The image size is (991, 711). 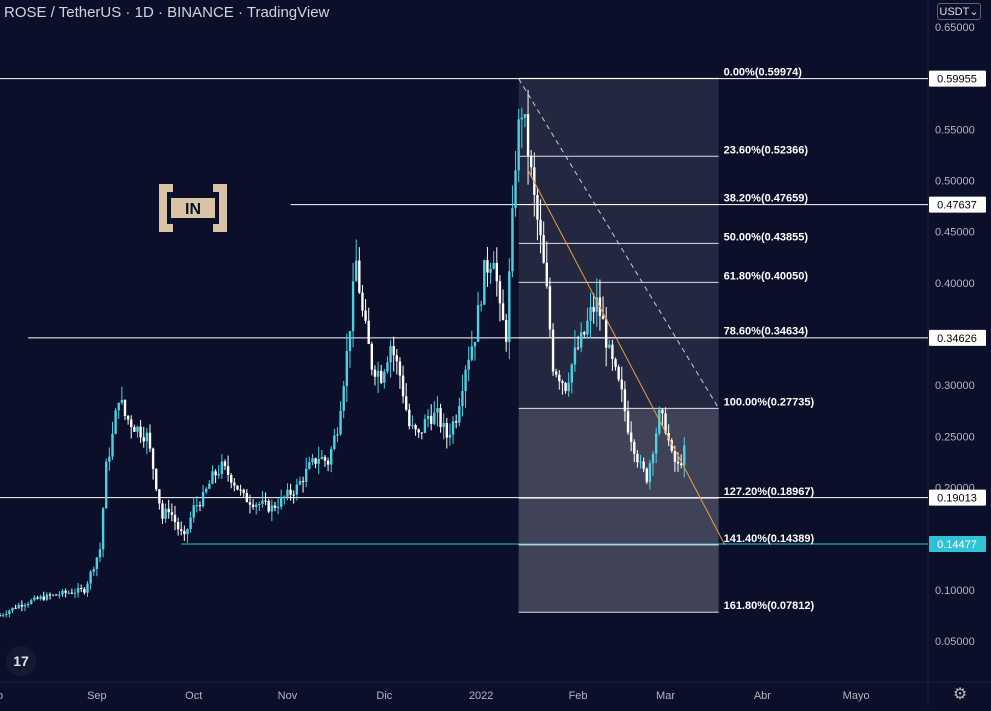 I want to click on trendline-diagonal, so click(x=619, y=243).